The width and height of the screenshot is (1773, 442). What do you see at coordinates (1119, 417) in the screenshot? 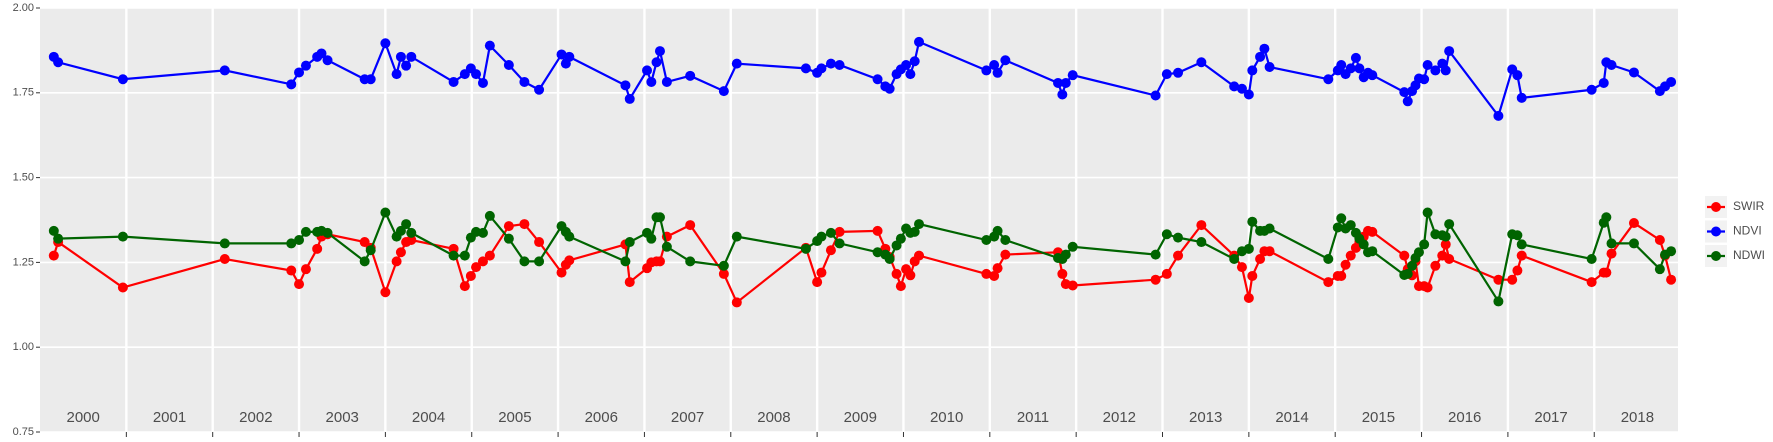
I see `year-label: 2012` at bounding box center [1119, 417].